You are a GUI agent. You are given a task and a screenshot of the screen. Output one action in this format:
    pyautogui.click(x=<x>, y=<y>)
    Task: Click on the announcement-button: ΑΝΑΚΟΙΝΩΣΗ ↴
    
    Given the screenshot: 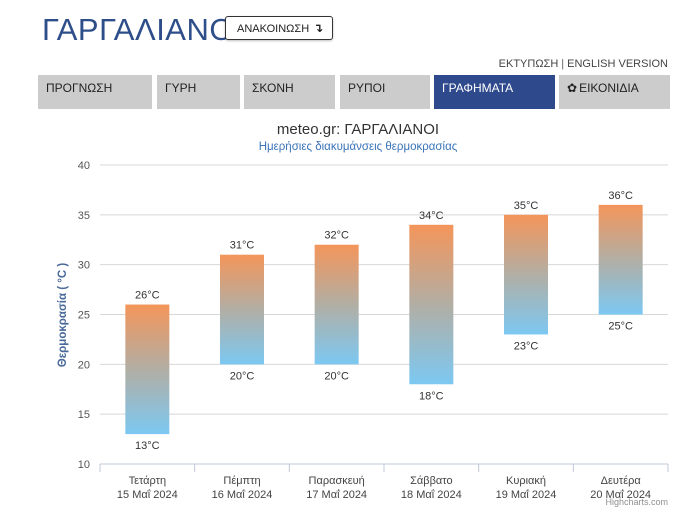 What is the action you would take?
    pyautogui.click(x=279, y=28)
    